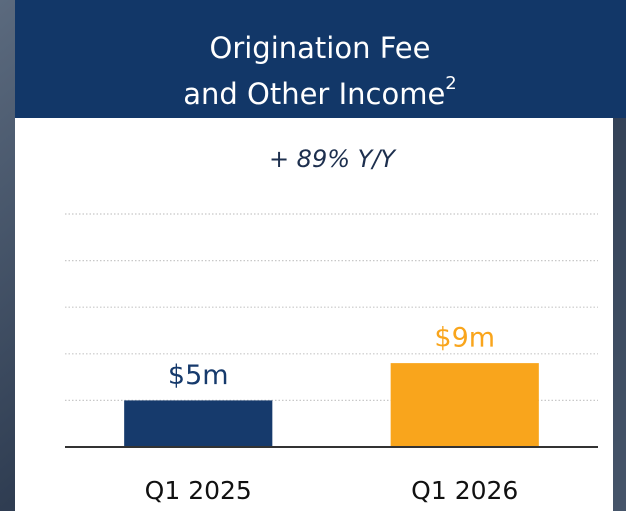 The width and height of the screenshot is (626, 515). I want to click on data-label: $9m, so click(464, 338).